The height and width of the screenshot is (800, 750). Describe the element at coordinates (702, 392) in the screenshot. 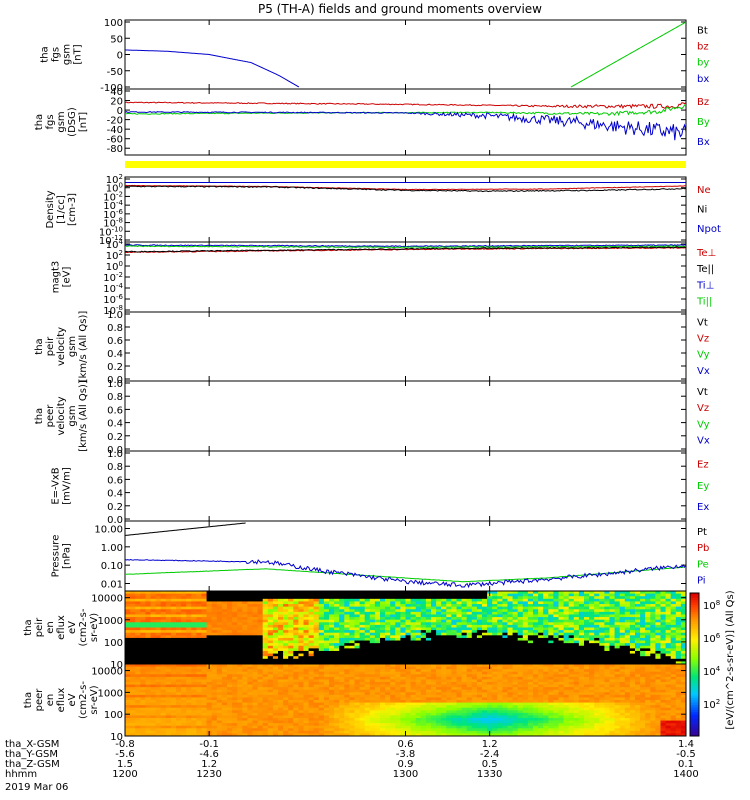

I see `legend-Vt: Vt` at that location.